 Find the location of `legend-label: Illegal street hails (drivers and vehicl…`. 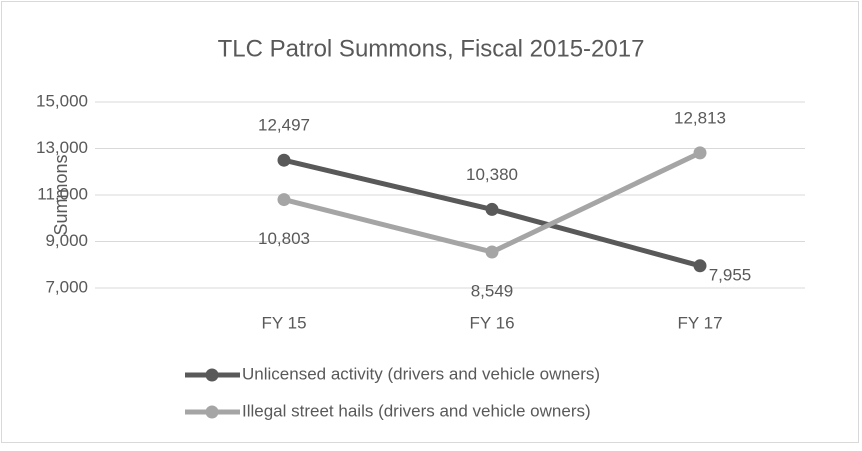

legend-label: Illegal street hails (drivers and vehicl… is located at coordinates (416, 410).